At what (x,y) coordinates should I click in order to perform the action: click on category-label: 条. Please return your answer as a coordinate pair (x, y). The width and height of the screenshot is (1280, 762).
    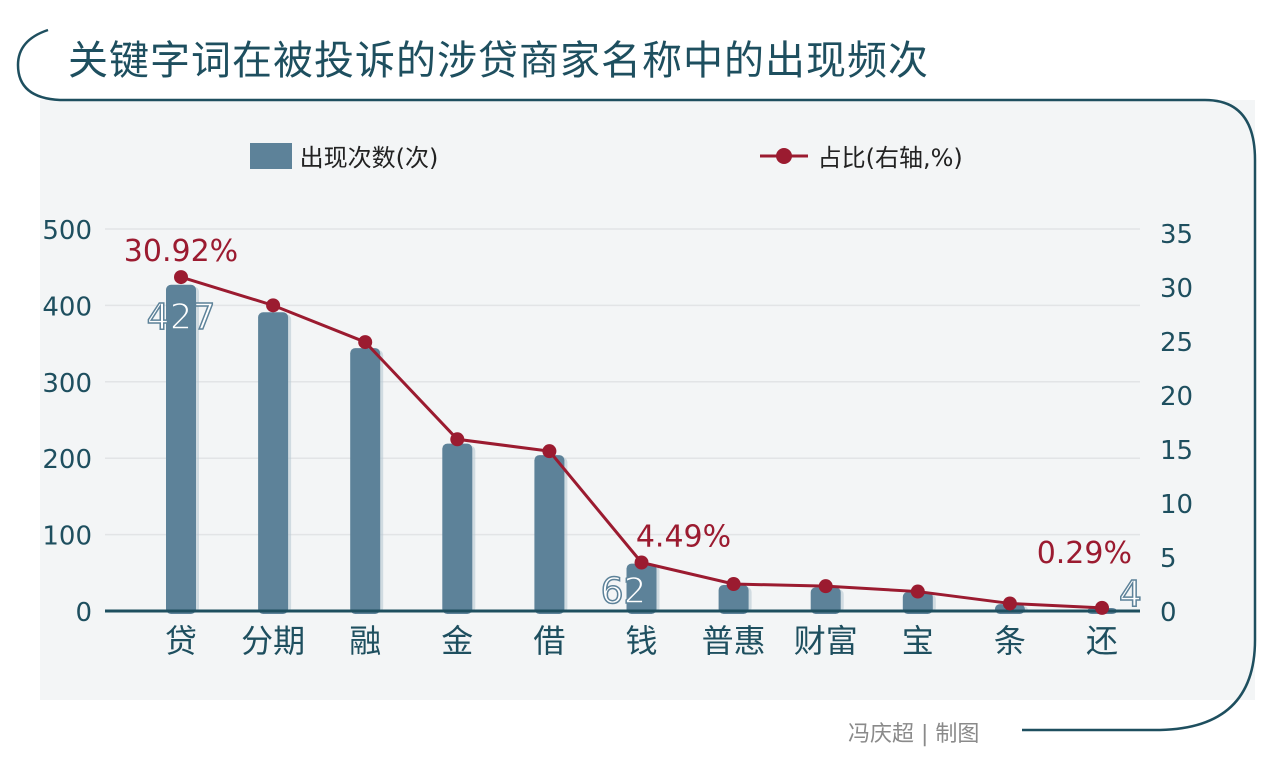
    Looking at the image, I should click on (1010, 641).